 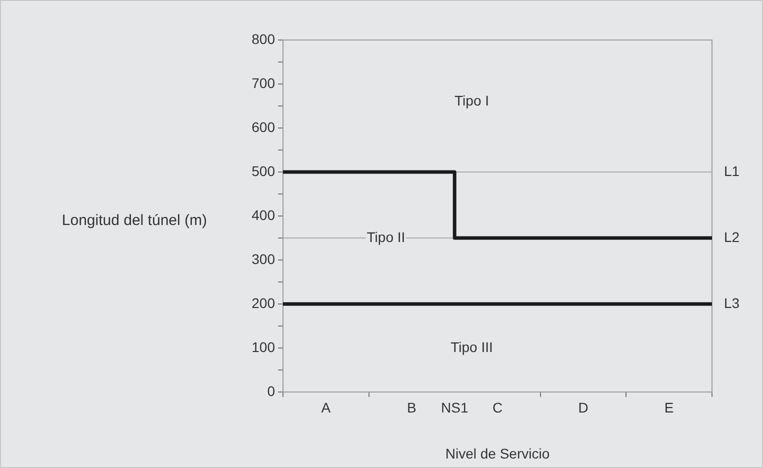 I want to click on y-tick-label: 600, so click(x=264, y=126).